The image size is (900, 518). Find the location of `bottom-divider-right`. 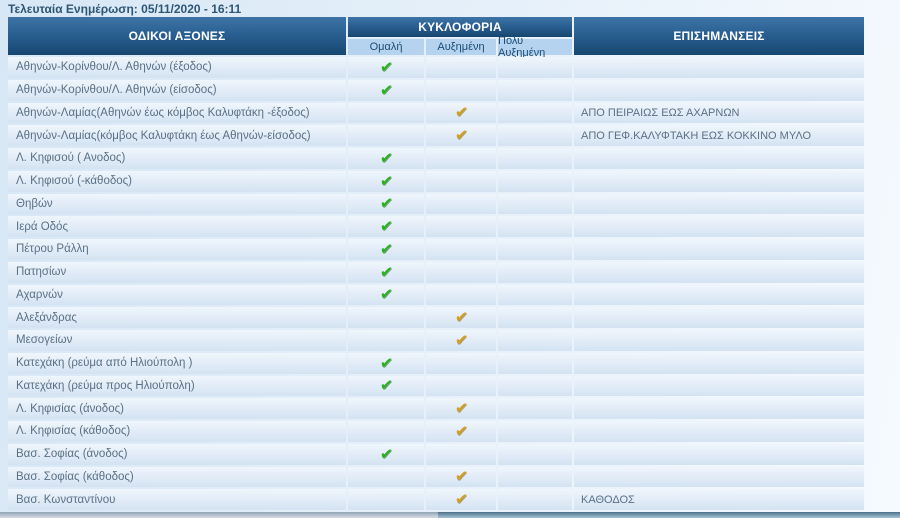

bottom-divider-right is located at coordinates (669, 515).